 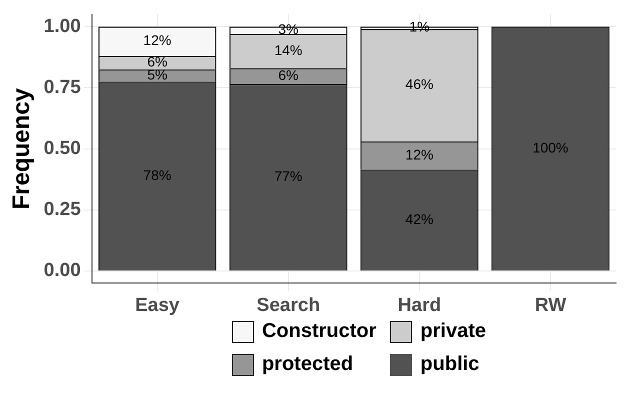 What do you see at coordinates (550, 147) in the screenshot?
I see `data-label: 100%` at bounding box center [550, 147].